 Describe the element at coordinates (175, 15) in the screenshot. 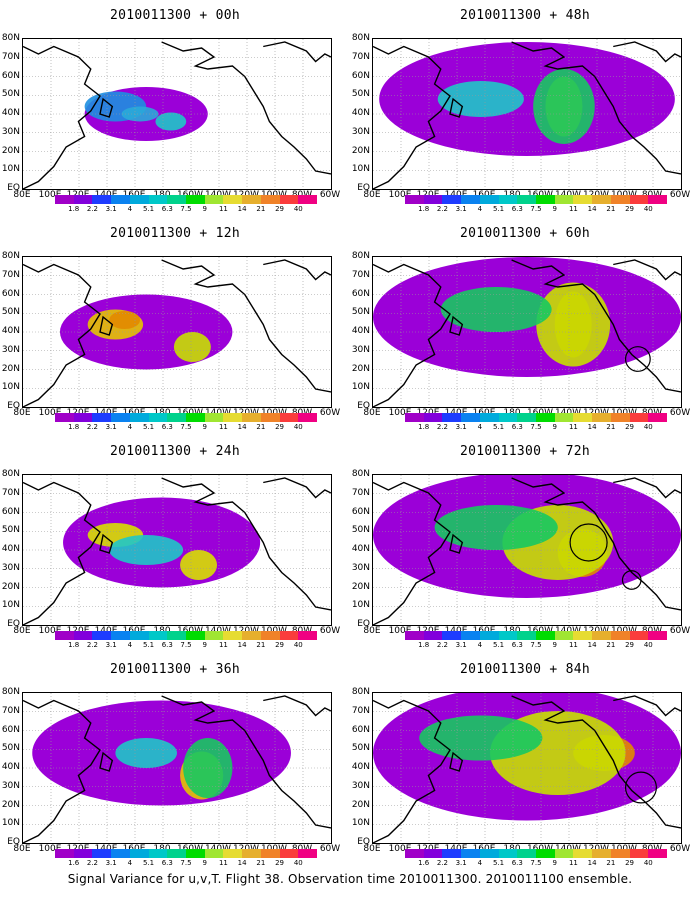

I see `panel-title: 2010011300 + 00h` at that location.